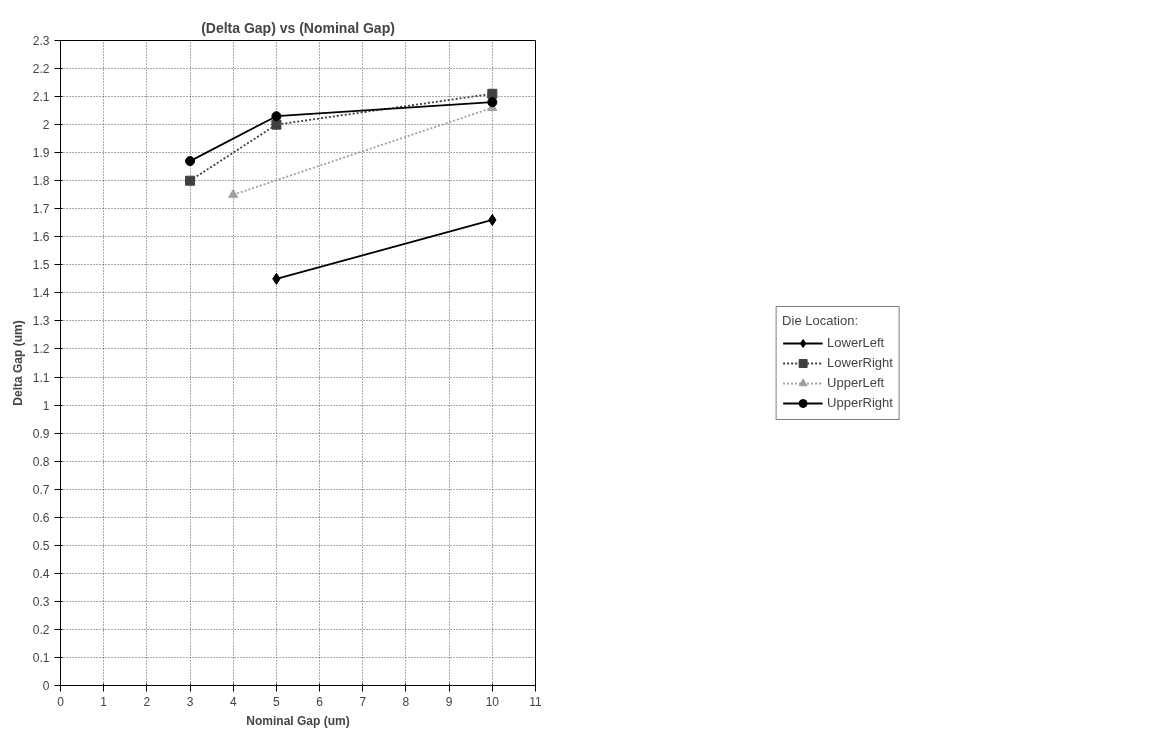 The image size is (1149, 738). I want to click on legend-label: LowerRight, so click(860, 362).